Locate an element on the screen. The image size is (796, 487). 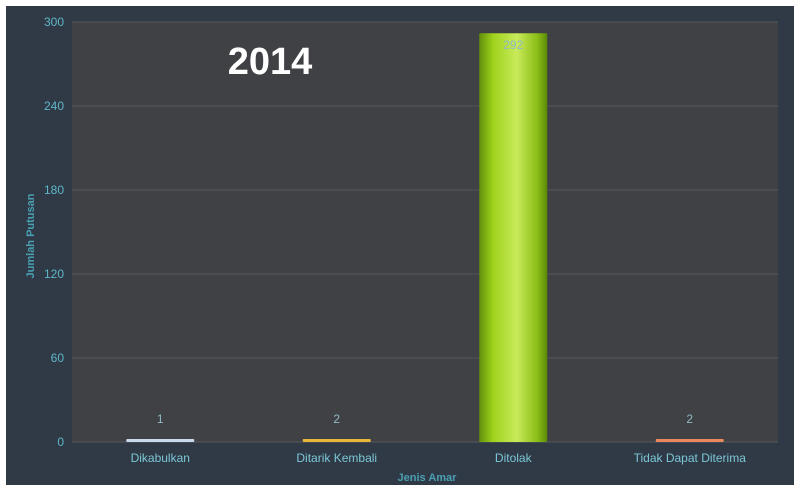
bar-dikabulkan is located at coordinates (160, 440).